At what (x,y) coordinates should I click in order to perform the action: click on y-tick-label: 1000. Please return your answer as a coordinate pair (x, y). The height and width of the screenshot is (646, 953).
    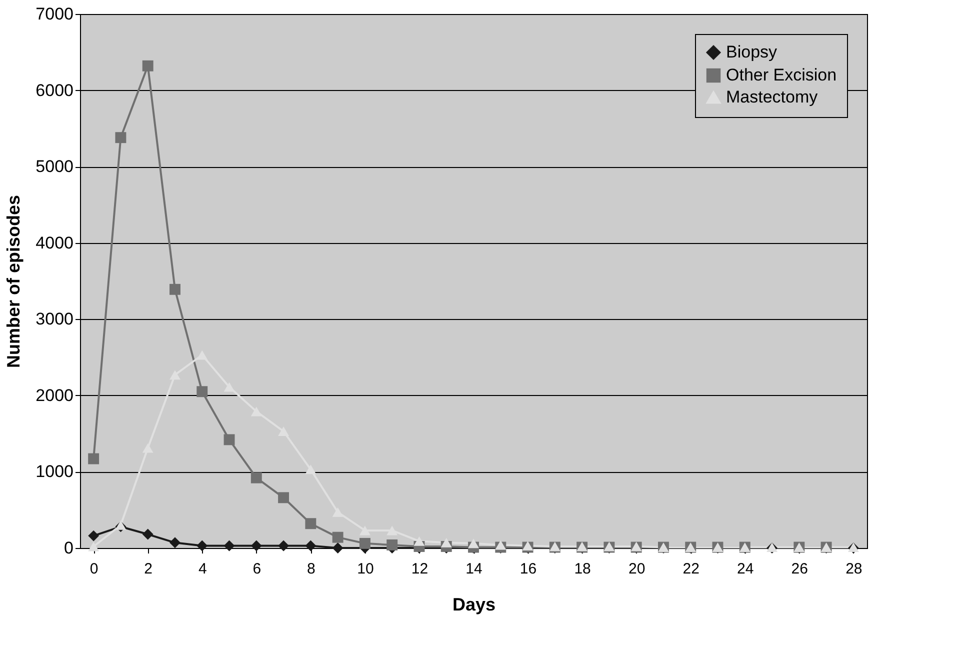
    Looking at the image, I should click on (55, 472).